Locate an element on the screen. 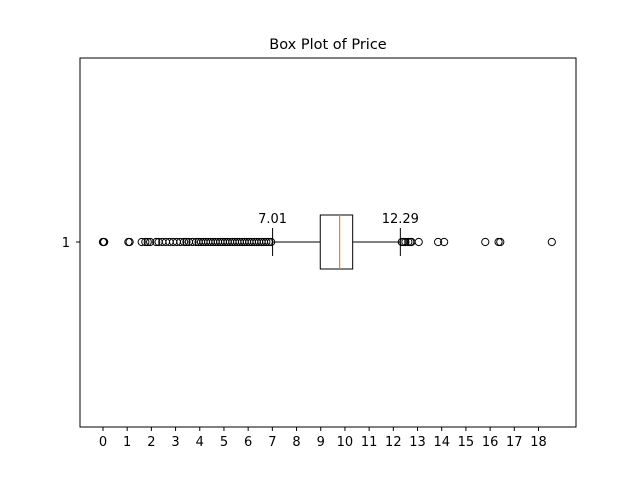  x-tick-label: 5 is located at coordinates (224, 442).